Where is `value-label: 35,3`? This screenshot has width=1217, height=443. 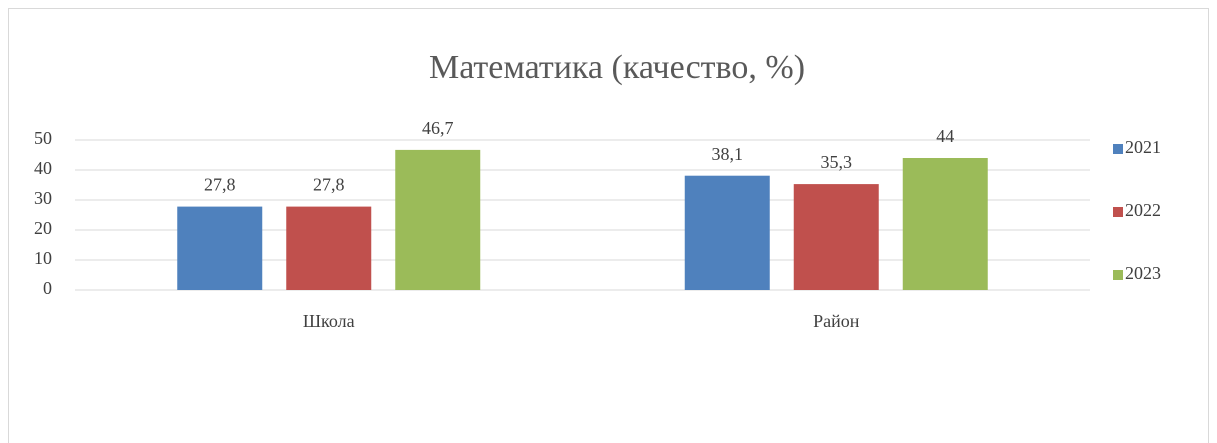 value-label: 35,3 is located at coordinates (837, 162).